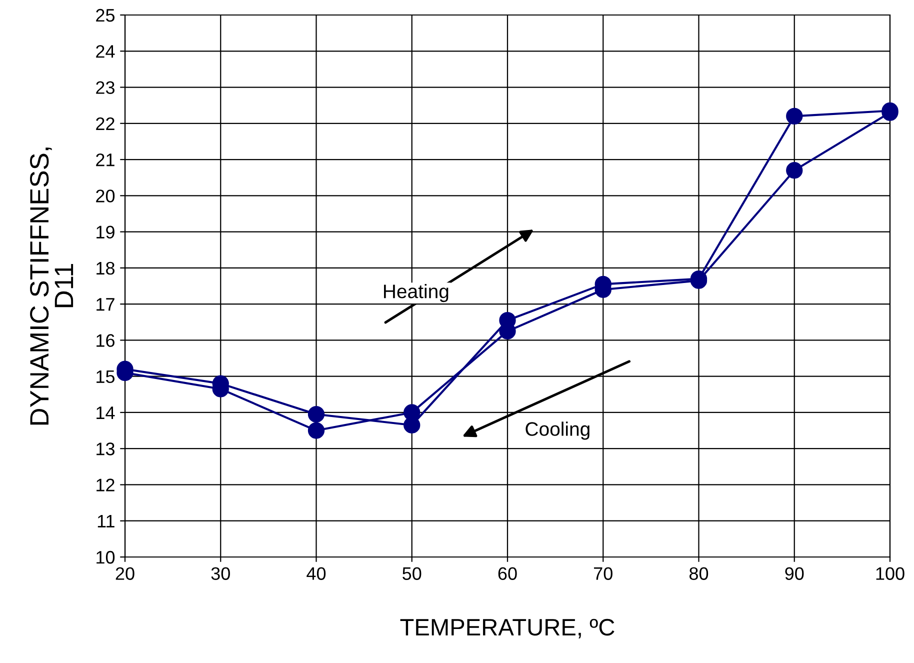  What do you see at coordinates (890, 573) in the screenshot?
I see `x-tick-label: 100` at bounding box center [890, 573].